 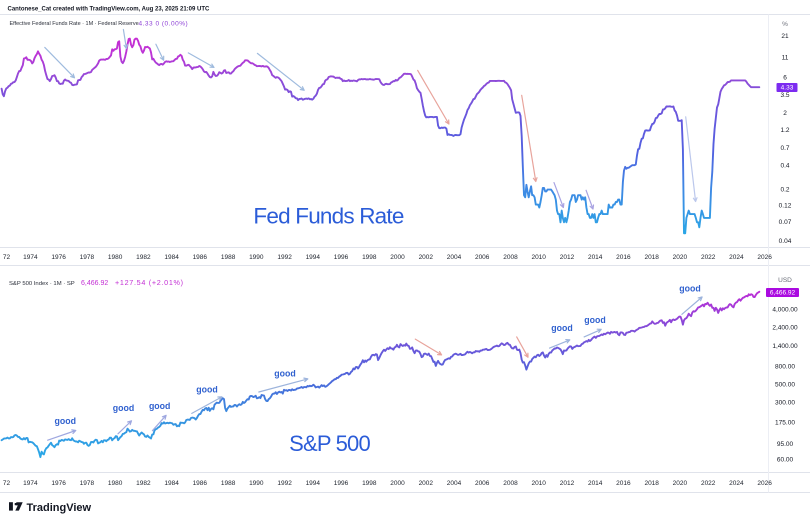 What do you see at coordinates (787, 88) in the screenshot?
I see `svg-text: 4.33` at bounding box center [787, 88].